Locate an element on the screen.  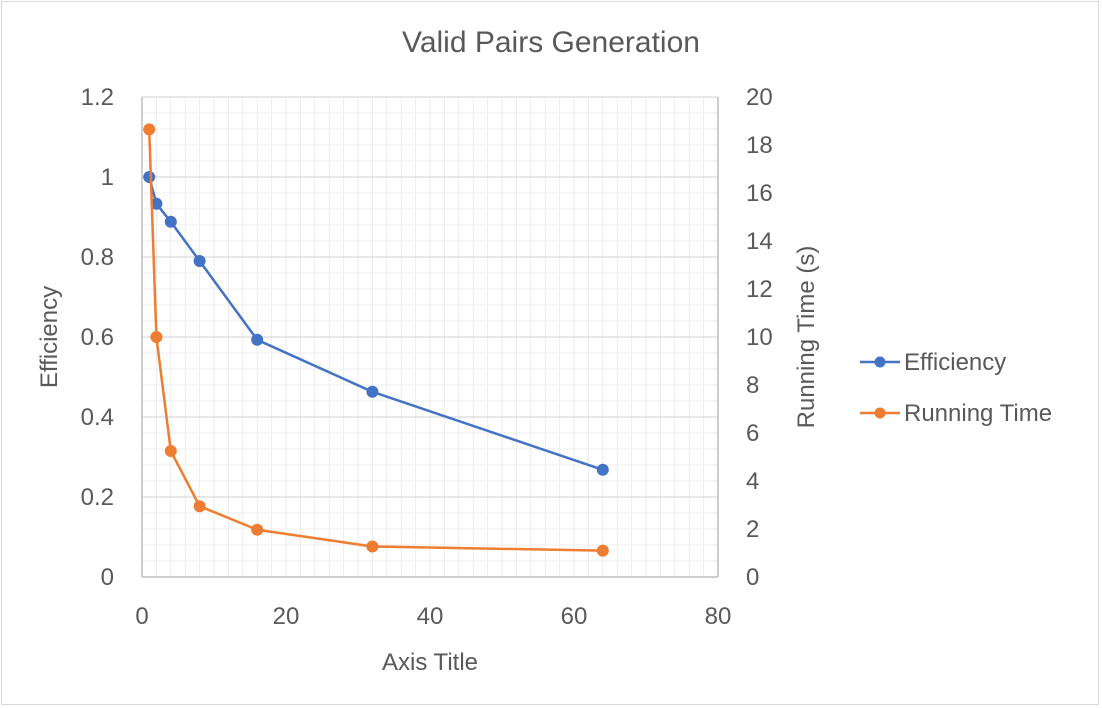
y-tick-label: 1.2 is located at coordinates (97, 97).